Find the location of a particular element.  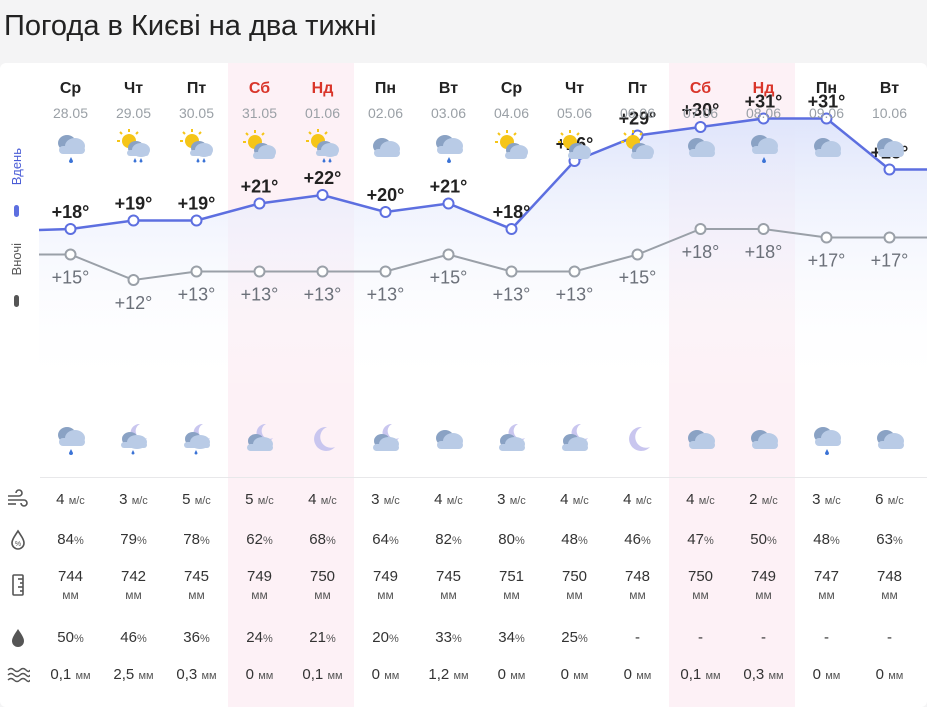

humidity-value-number: 47 is located at coordinates (695, 539).